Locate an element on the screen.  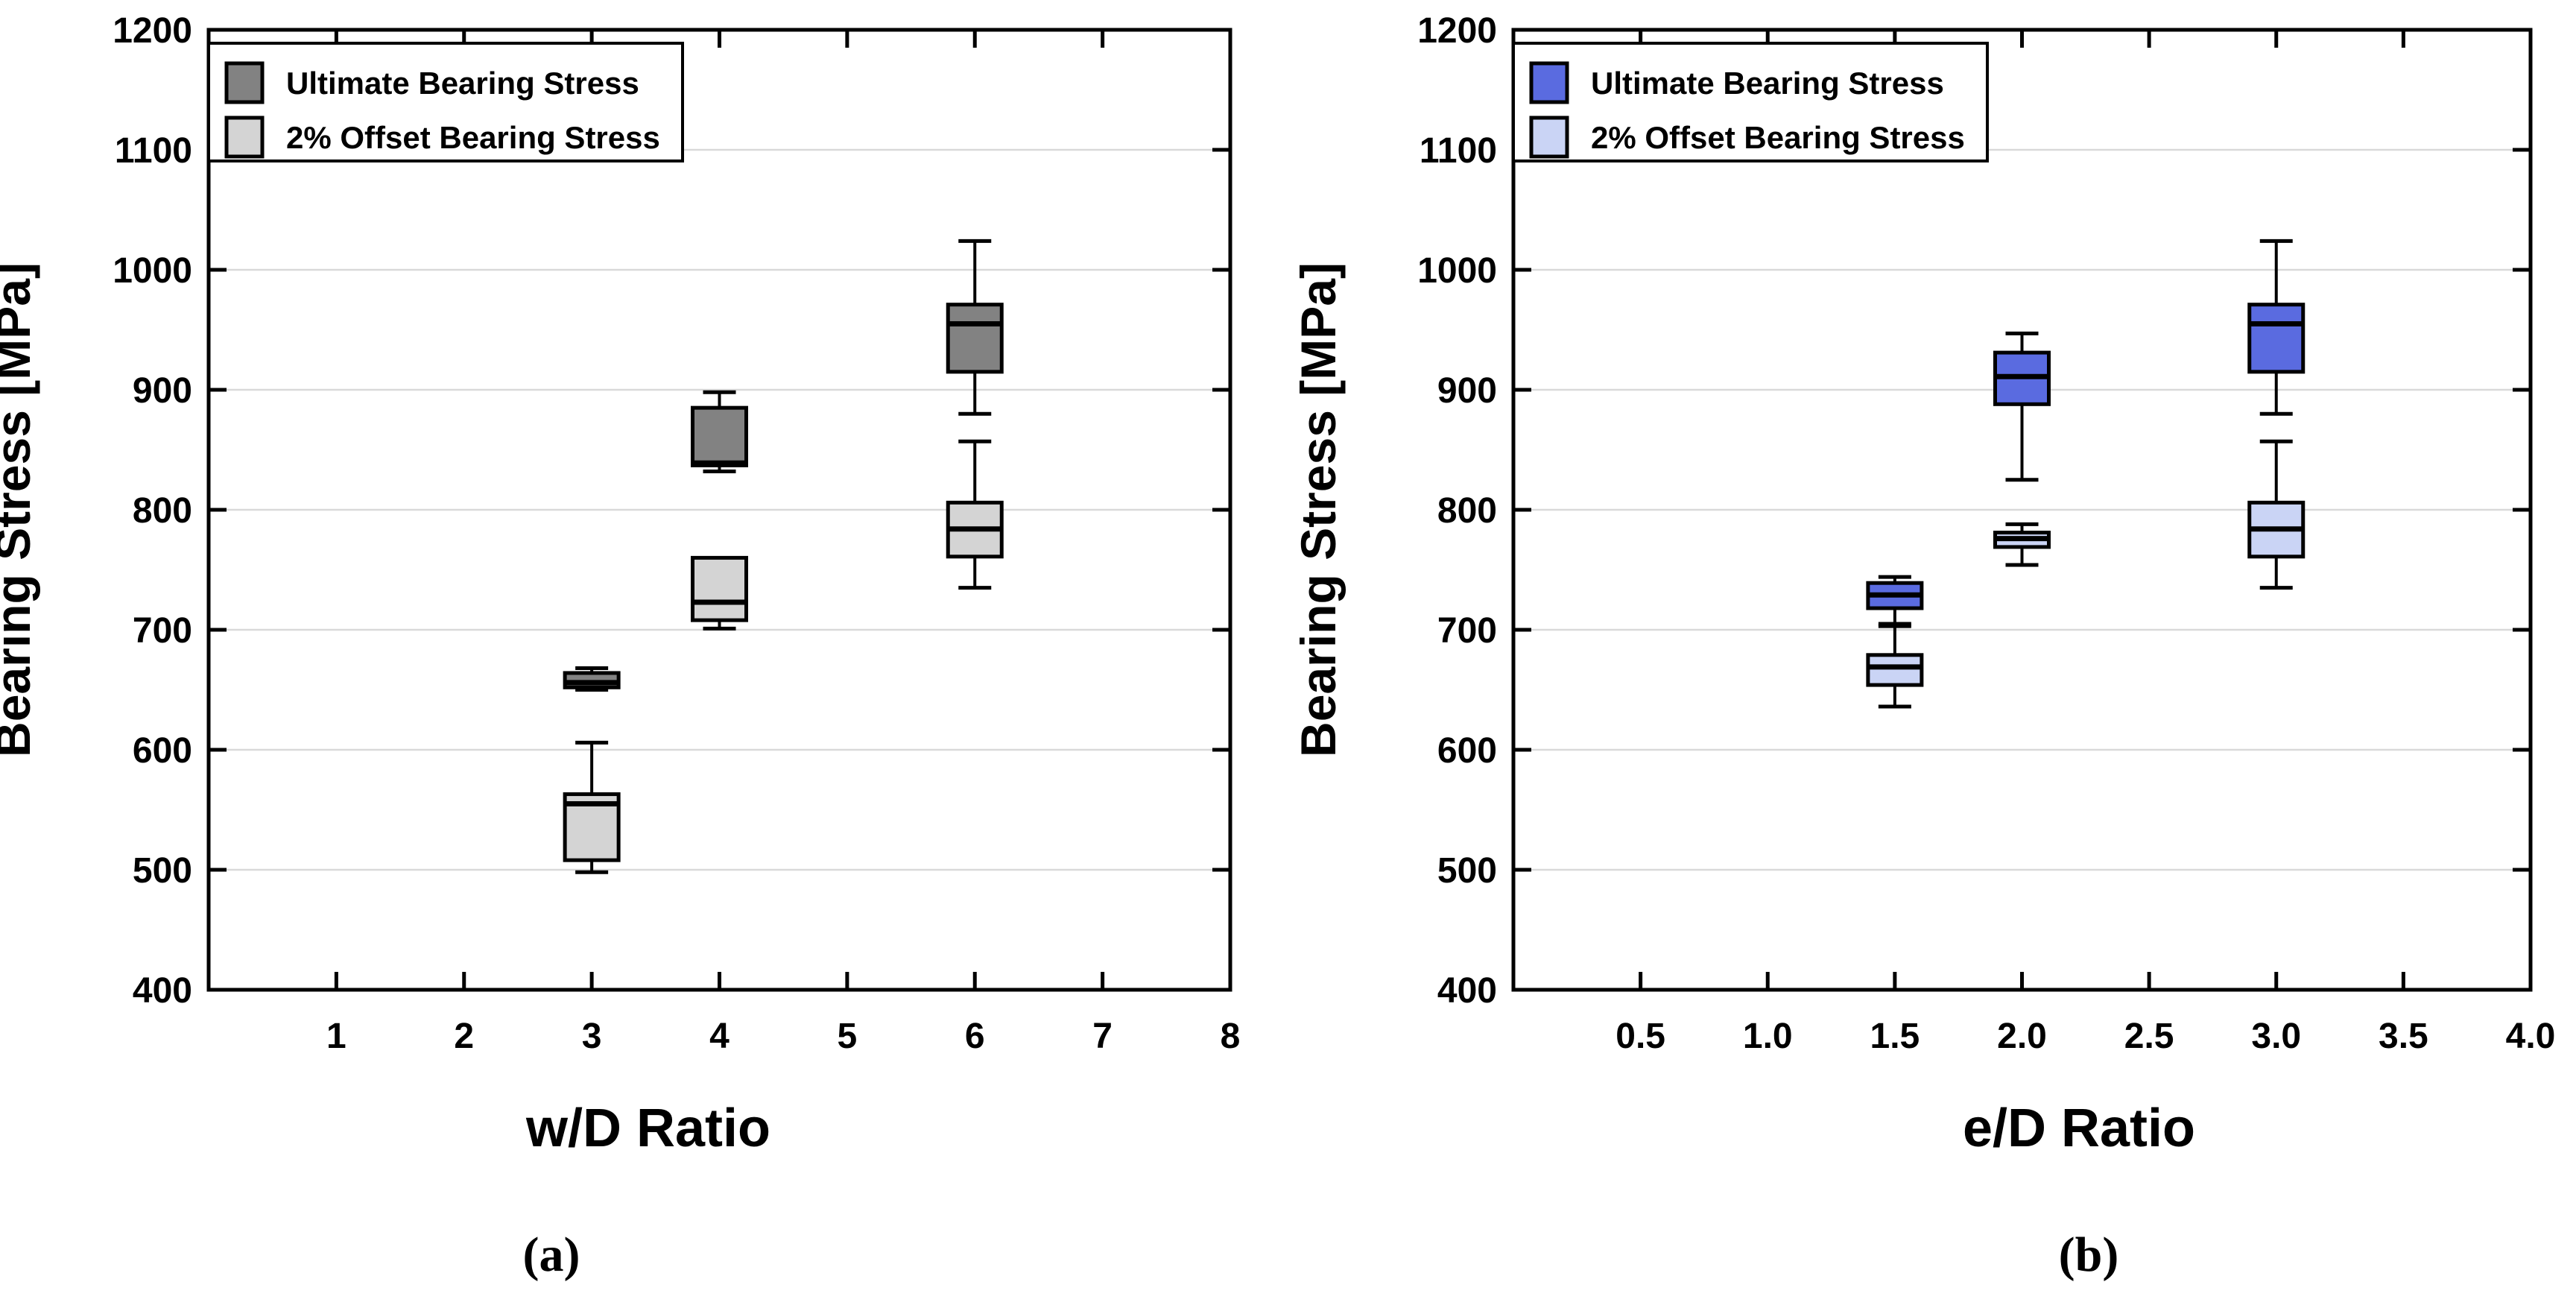
x-tick-label: 1.5 is located at coordinates (1895, 1036).